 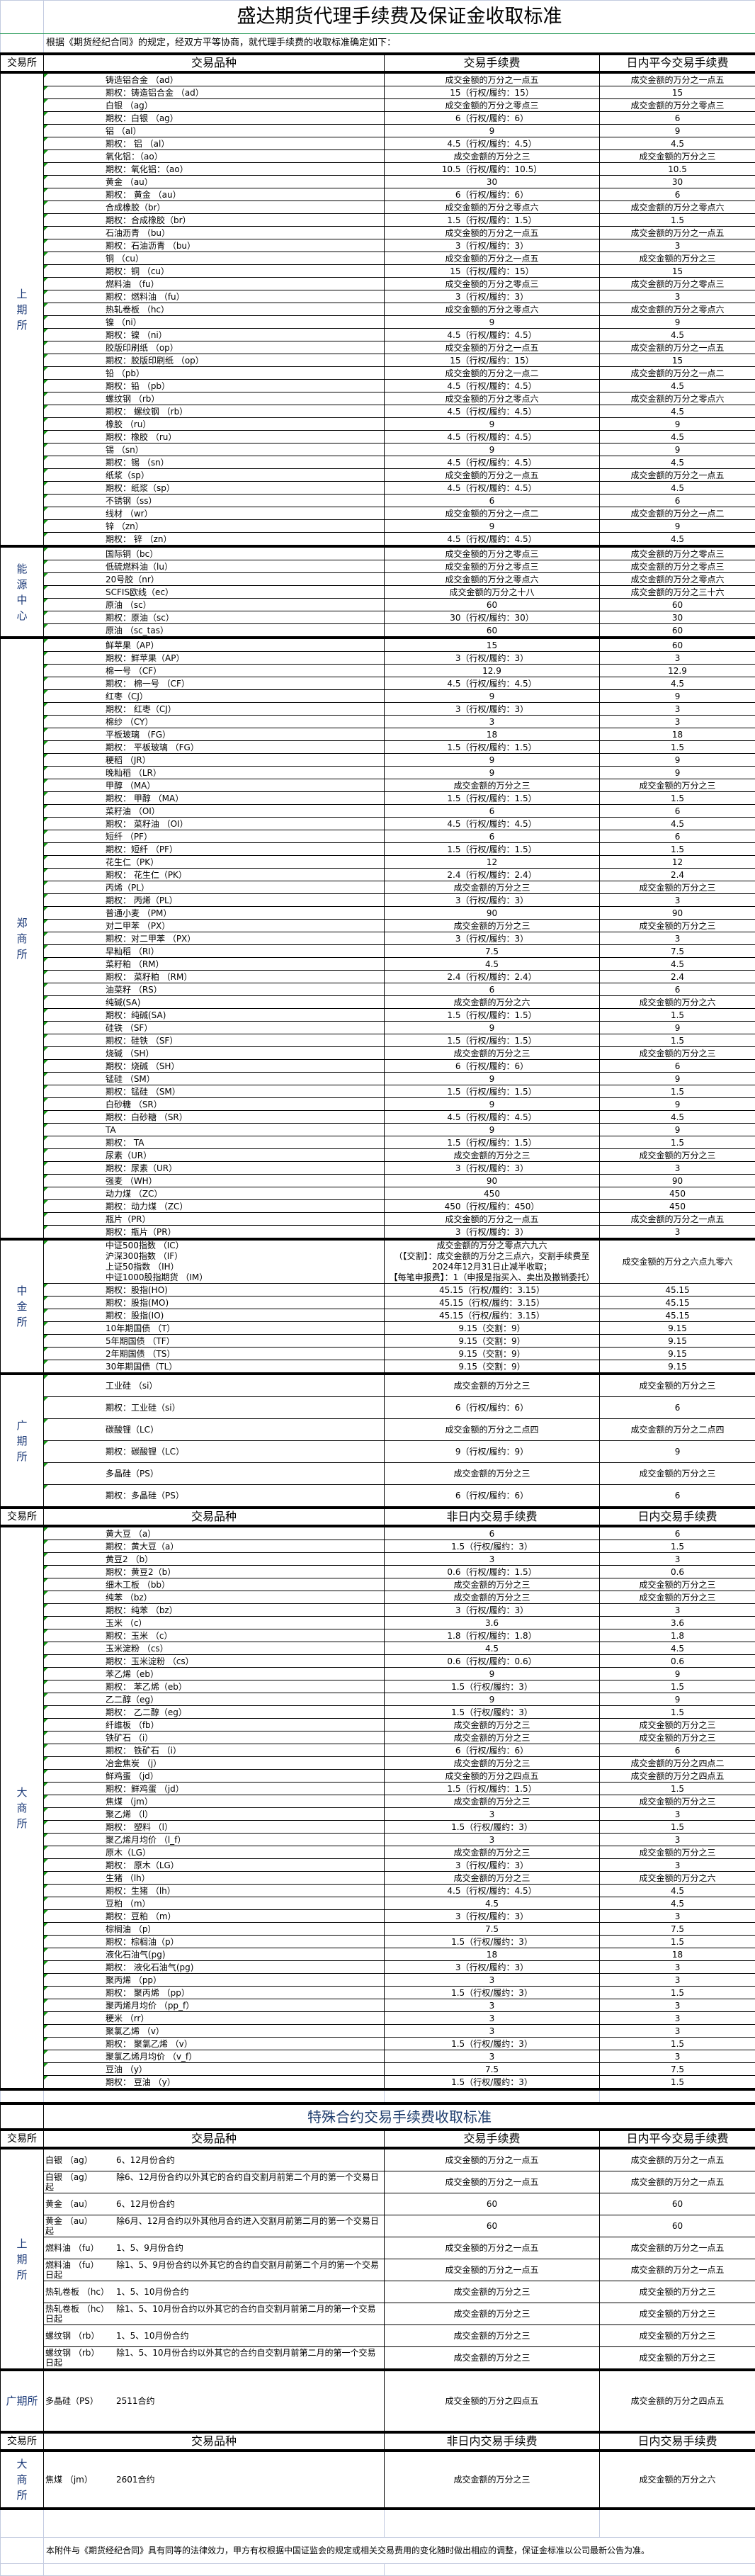 I want to click on exchange-label: 中金所, so click(x=22, y=1306).